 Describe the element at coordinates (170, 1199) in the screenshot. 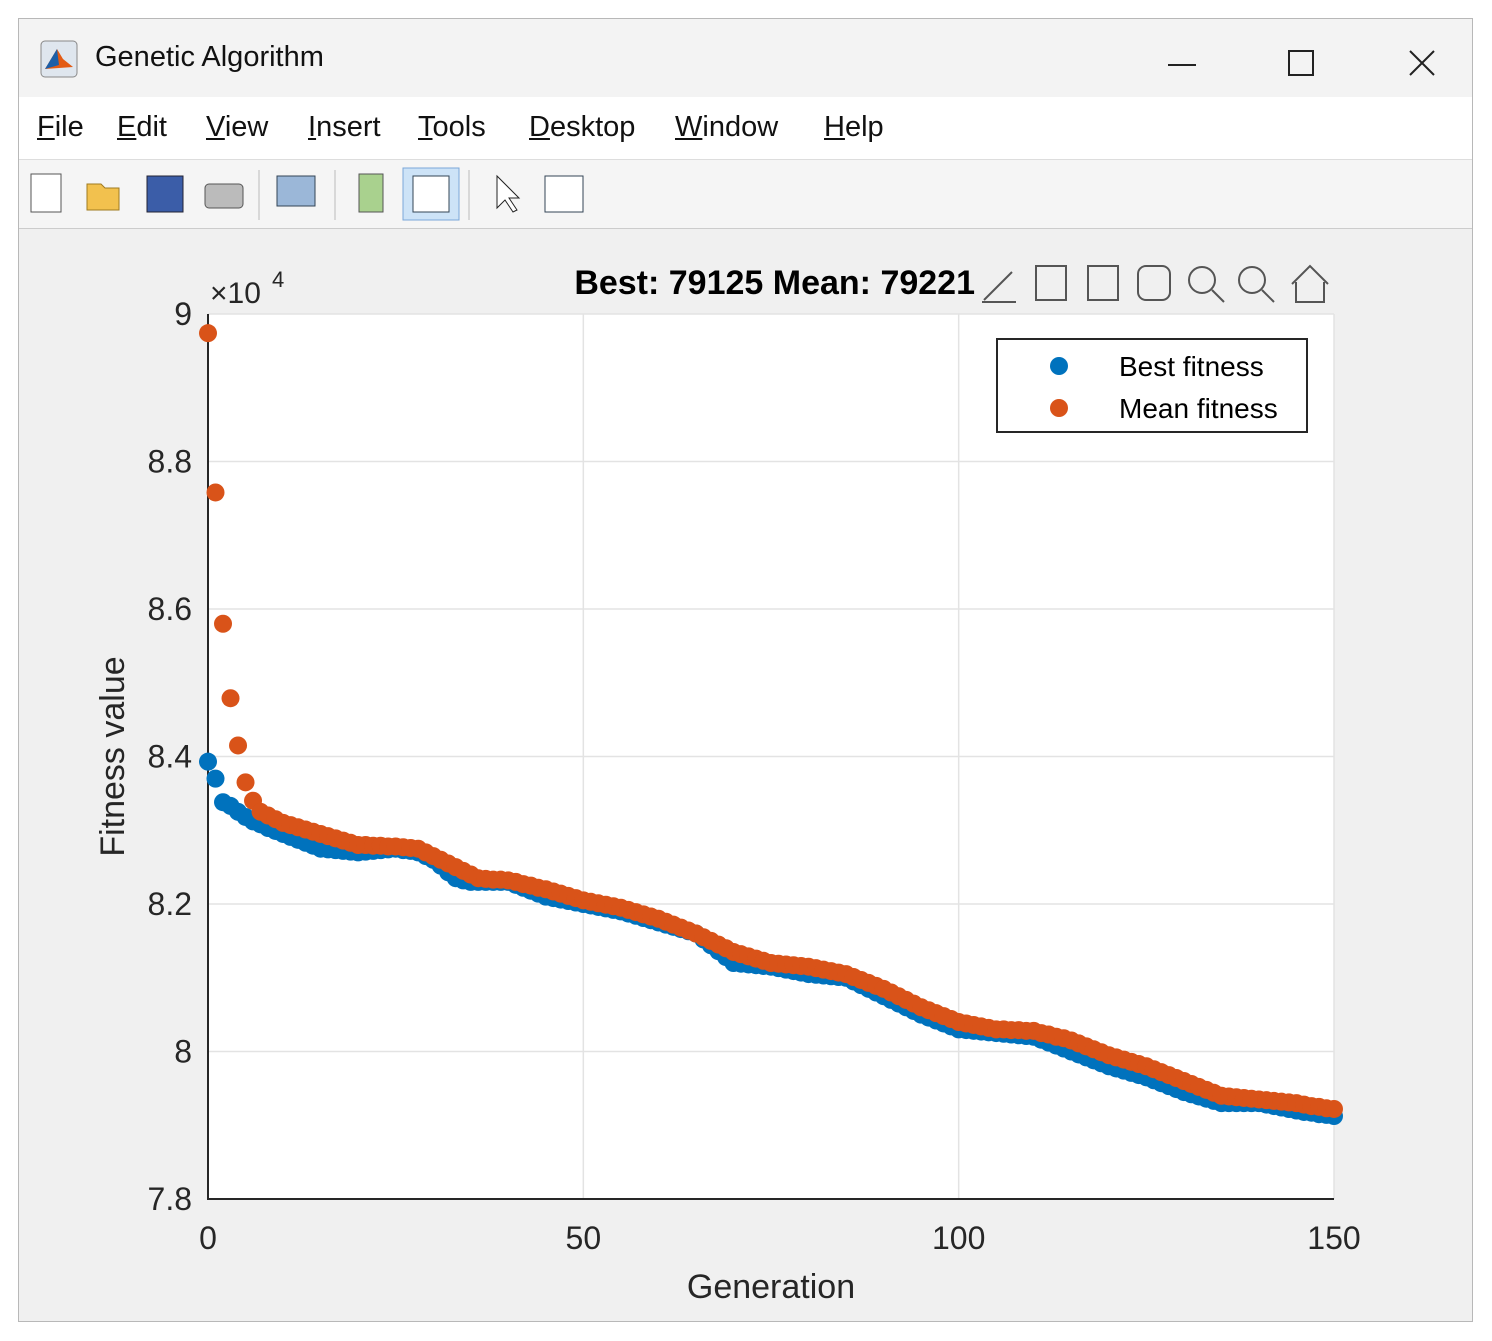

I see `y-tick-label: 7.8` at that location.